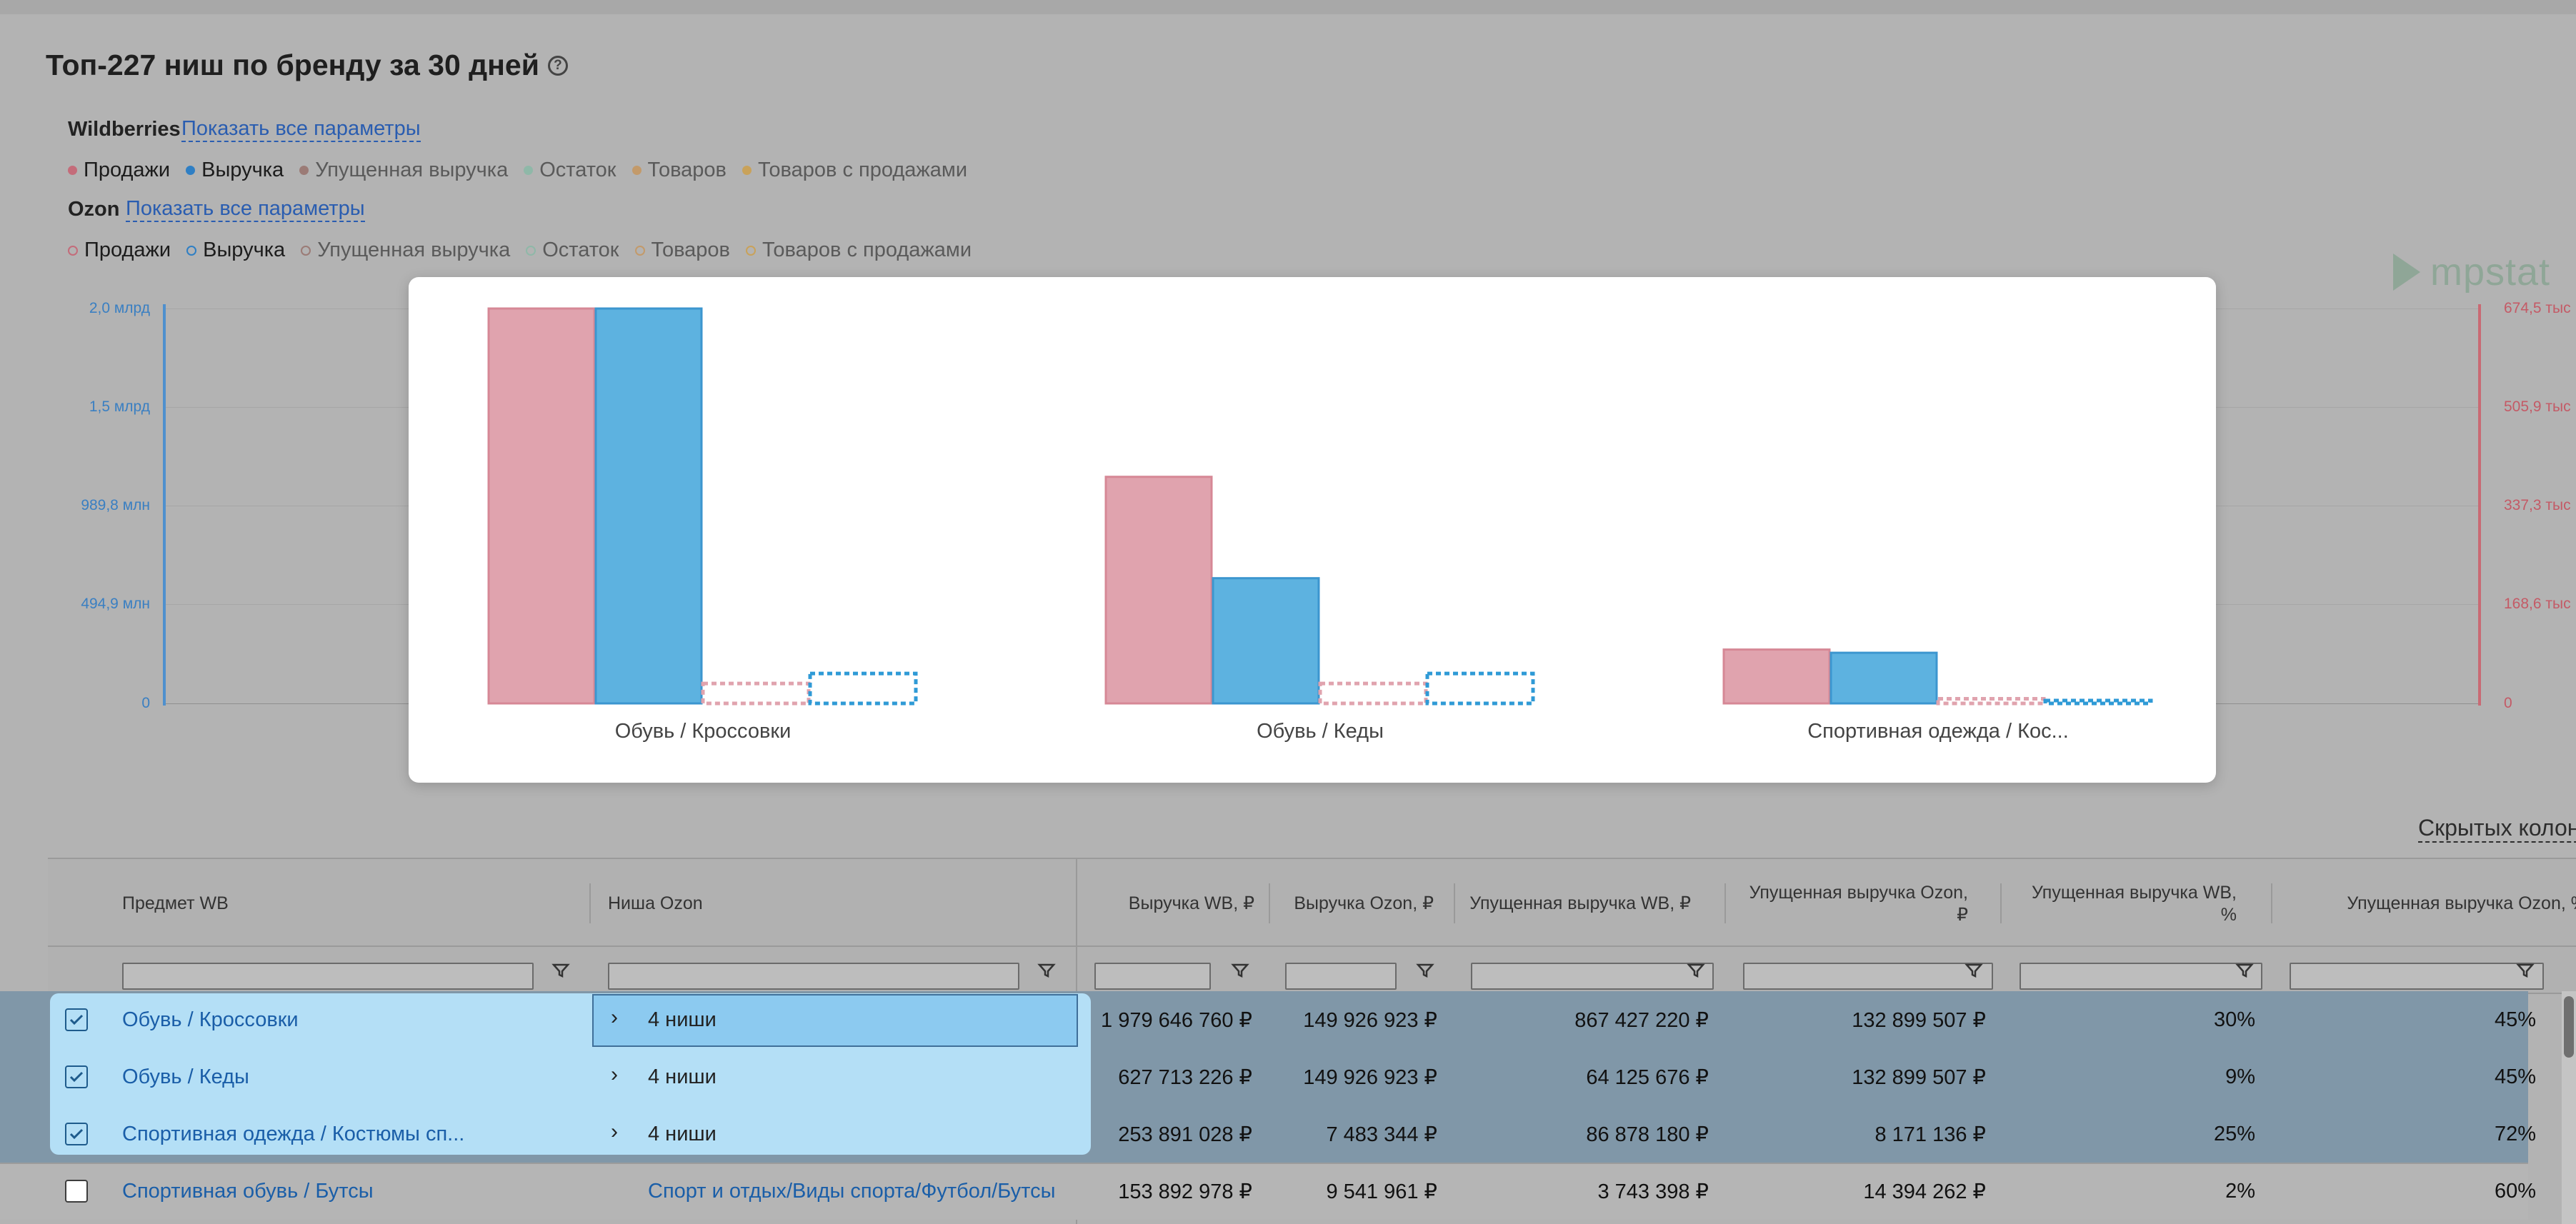 The image size is (2576, 1224). Describe the element at coordinates (1341, 976) in the screenshot. I see `filter-input-revenue-ozon` at that location.